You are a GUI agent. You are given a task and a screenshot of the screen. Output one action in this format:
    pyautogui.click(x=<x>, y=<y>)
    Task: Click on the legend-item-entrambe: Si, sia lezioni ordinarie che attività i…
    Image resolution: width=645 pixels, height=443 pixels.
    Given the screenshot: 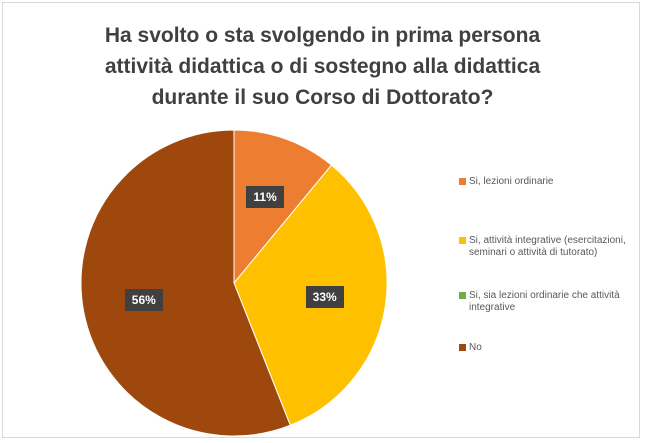 What is the action you would take?
    pyautogui.click(x=546, y=302)
    